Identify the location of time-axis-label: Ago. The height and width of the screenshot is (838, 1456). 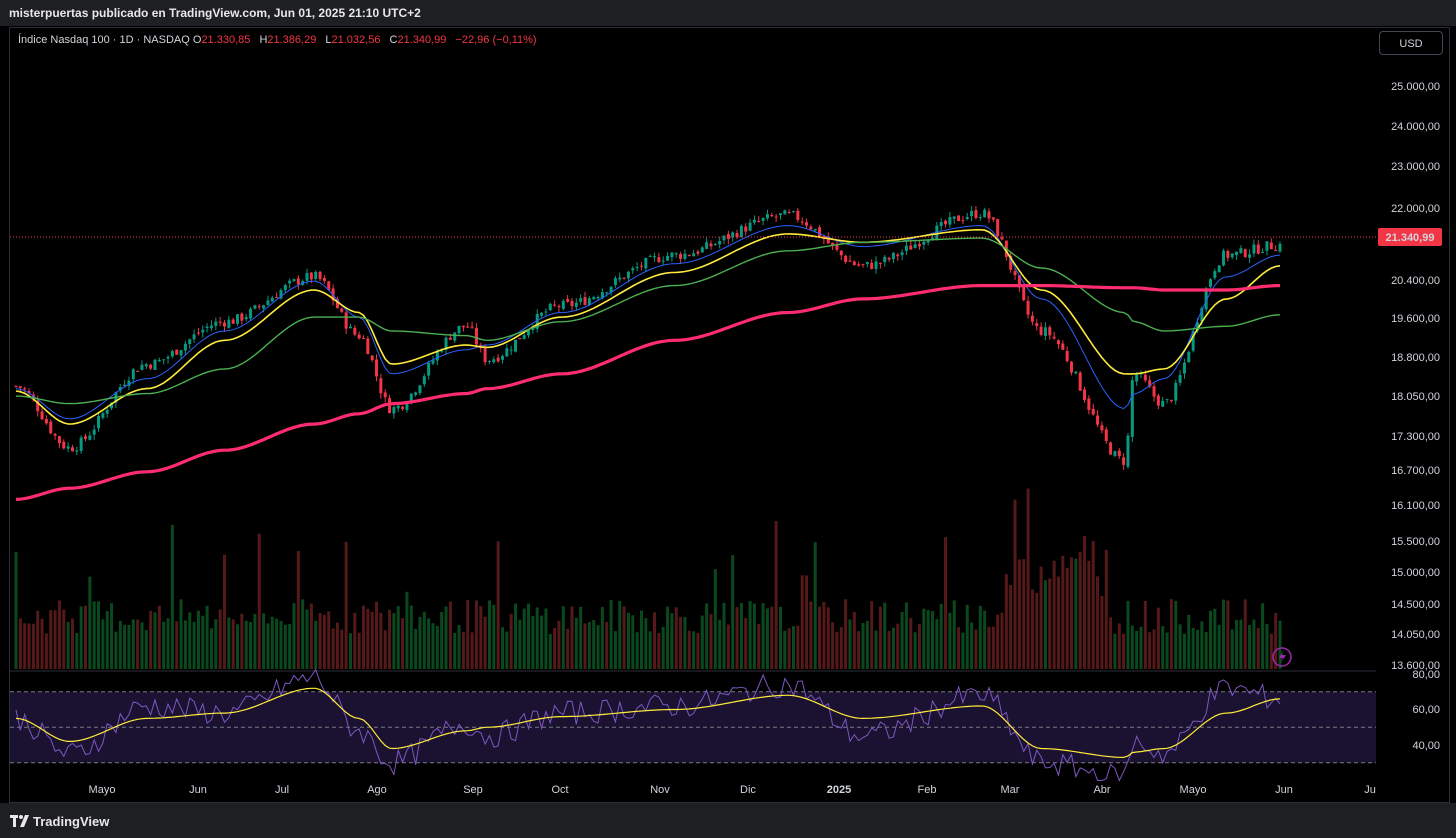
(377, 790).